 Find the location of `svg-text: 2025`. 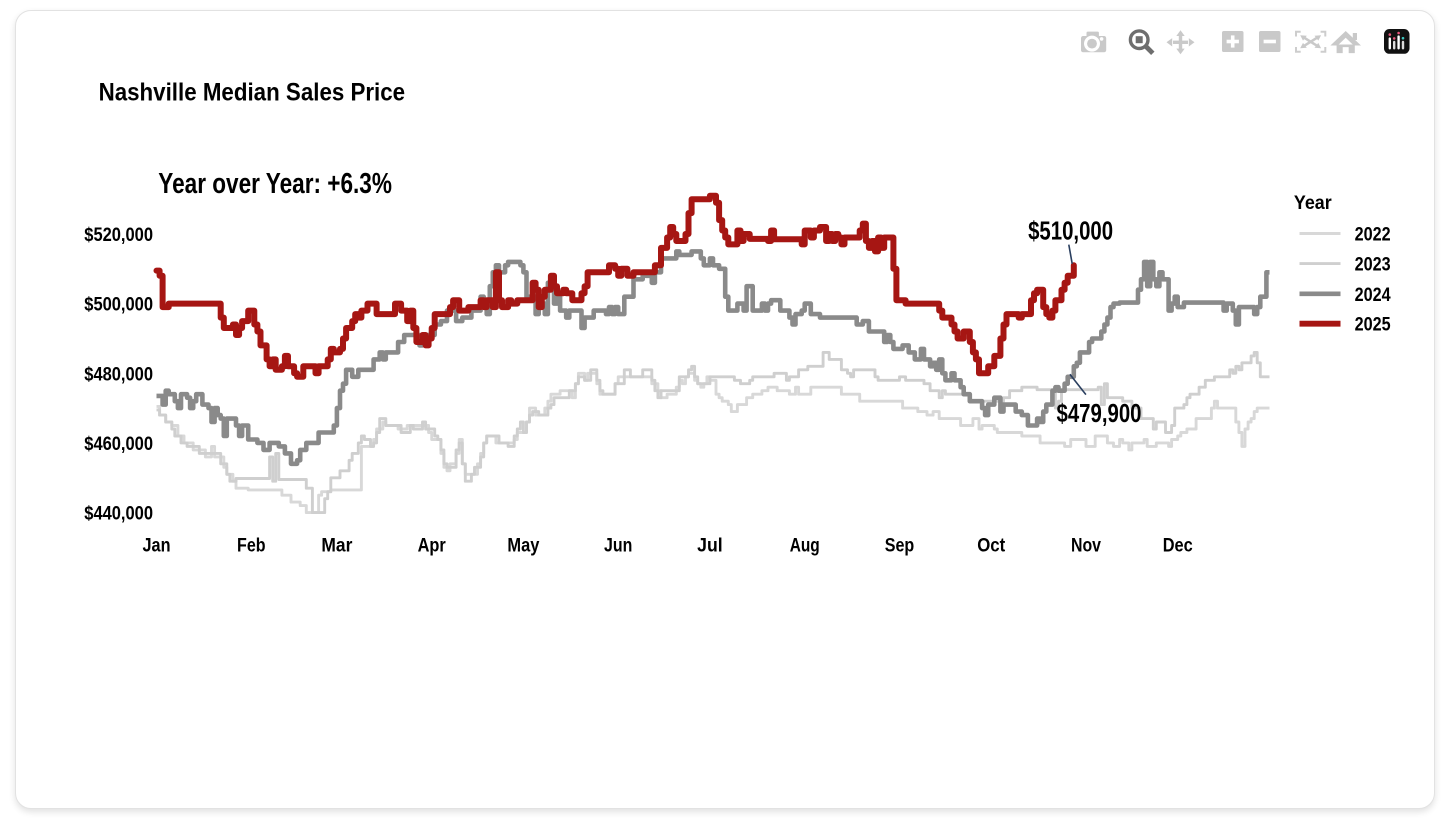

svg-text: 2025 is located at coordinates (1373, 325).